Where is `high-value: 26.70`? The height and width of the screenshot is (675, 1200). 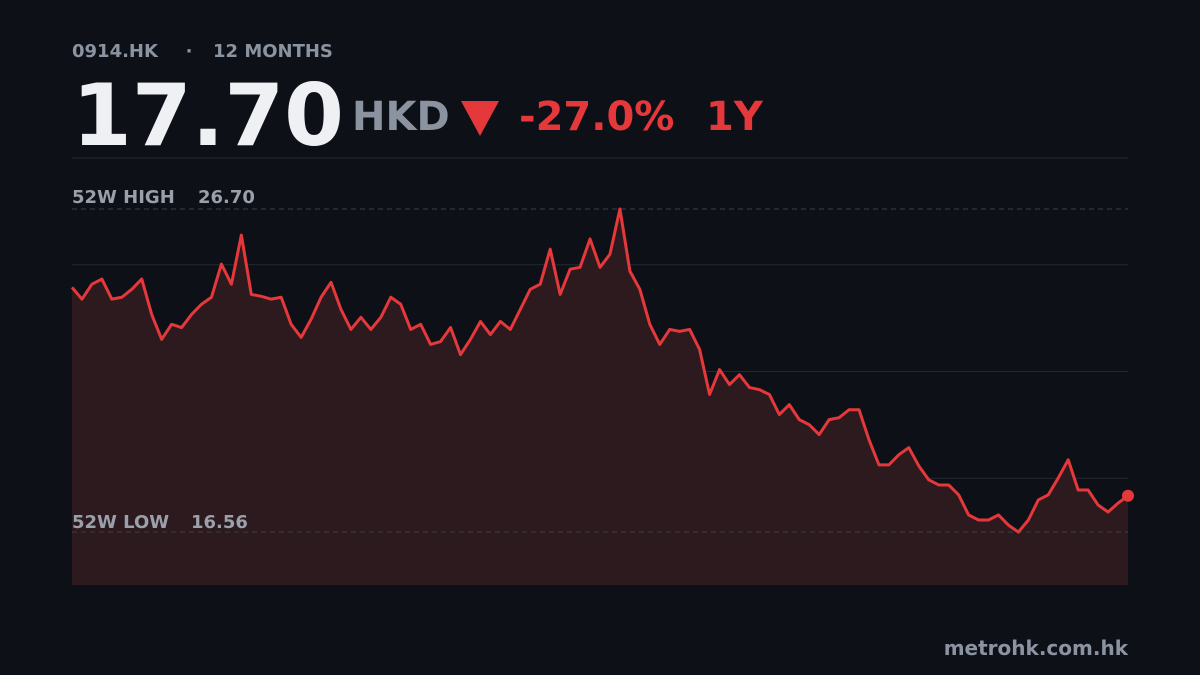
high-value: 26.70 is located at coordinates (226, 197).